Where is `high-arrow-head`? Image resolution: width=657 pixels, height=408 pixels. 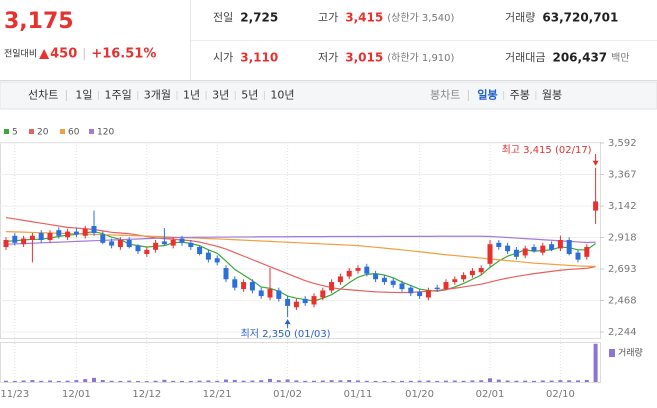
high-arrow-head is located at coordinates (595, 163).